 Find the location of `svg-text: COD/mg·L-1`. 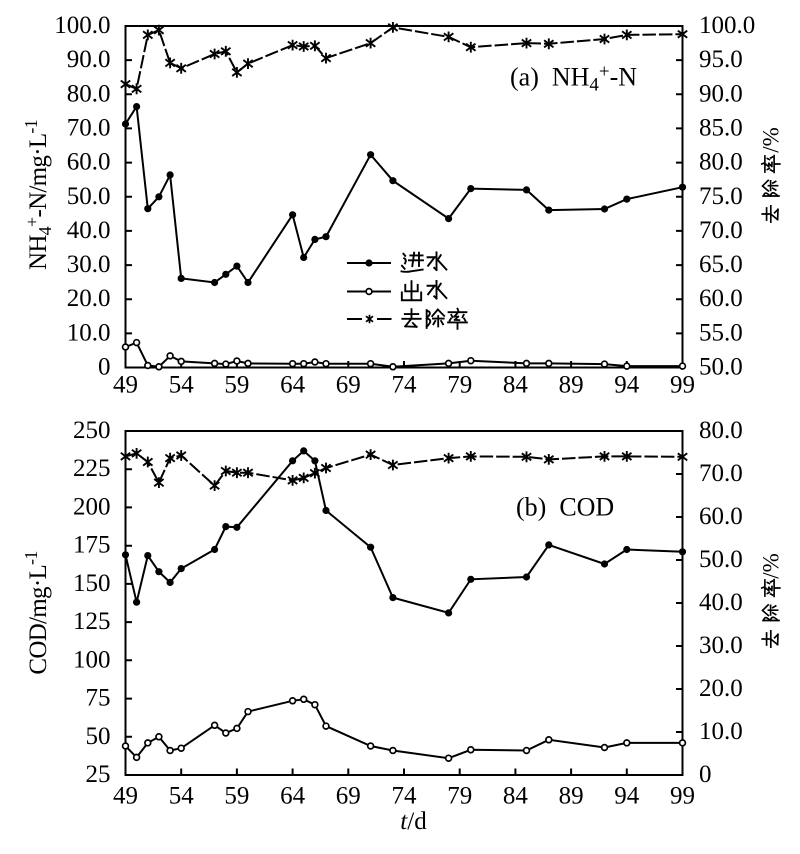

svg-text: COD/mg·L-1 is located at coordinates (36, 612).